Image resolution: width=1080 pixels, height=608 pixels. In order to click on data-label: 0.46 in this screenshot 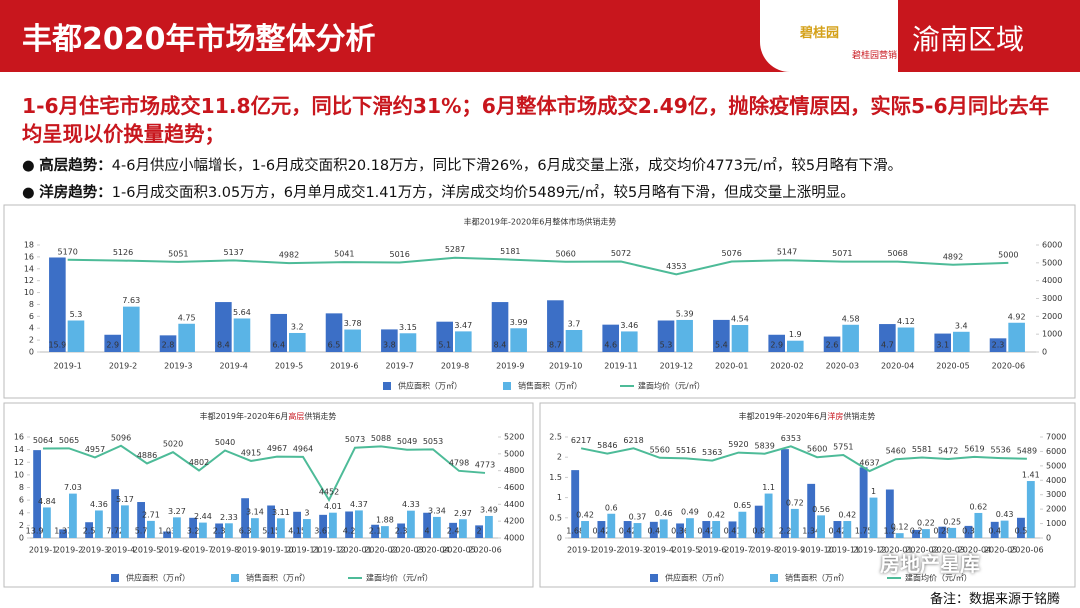, I will do `click(664, 513)`.